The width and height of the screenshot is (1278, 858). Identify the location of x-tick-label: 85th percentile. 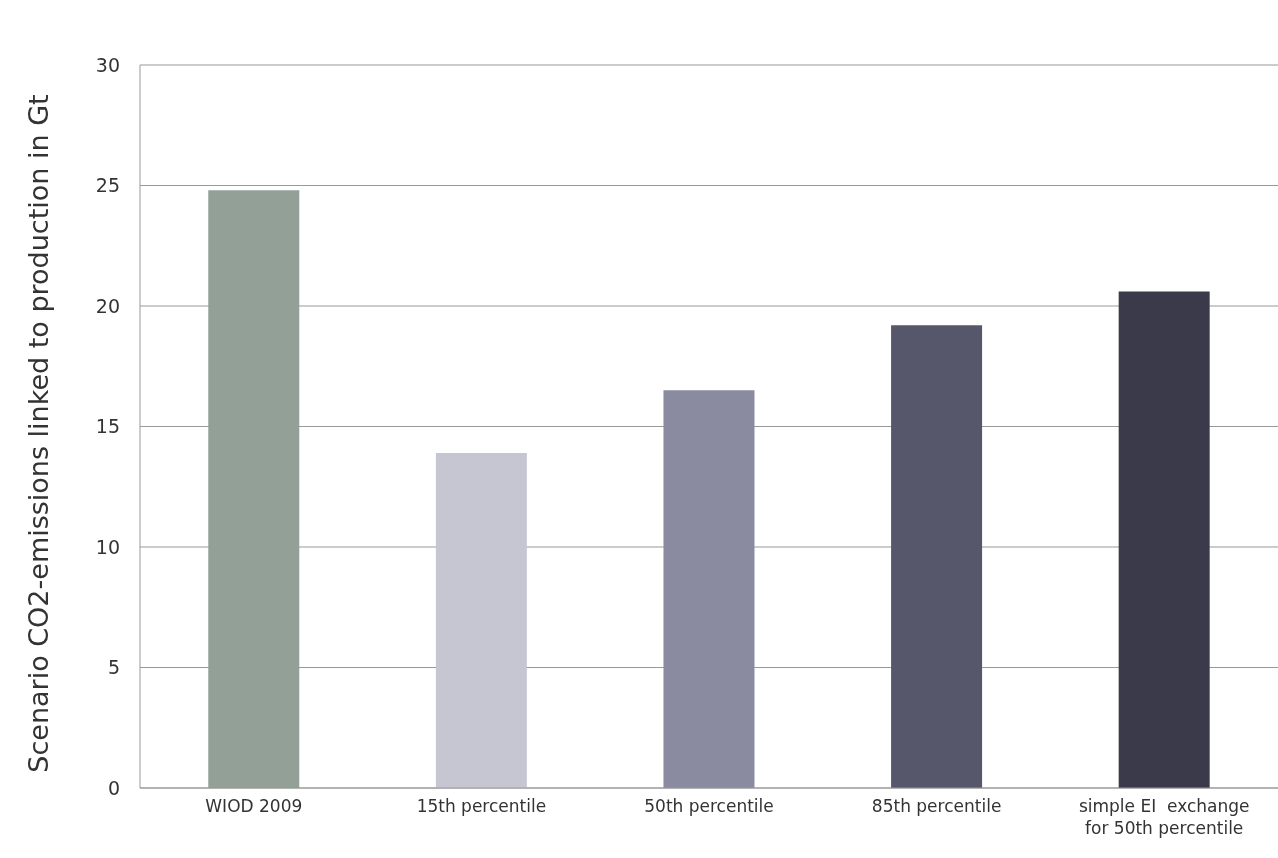
(936, 806).